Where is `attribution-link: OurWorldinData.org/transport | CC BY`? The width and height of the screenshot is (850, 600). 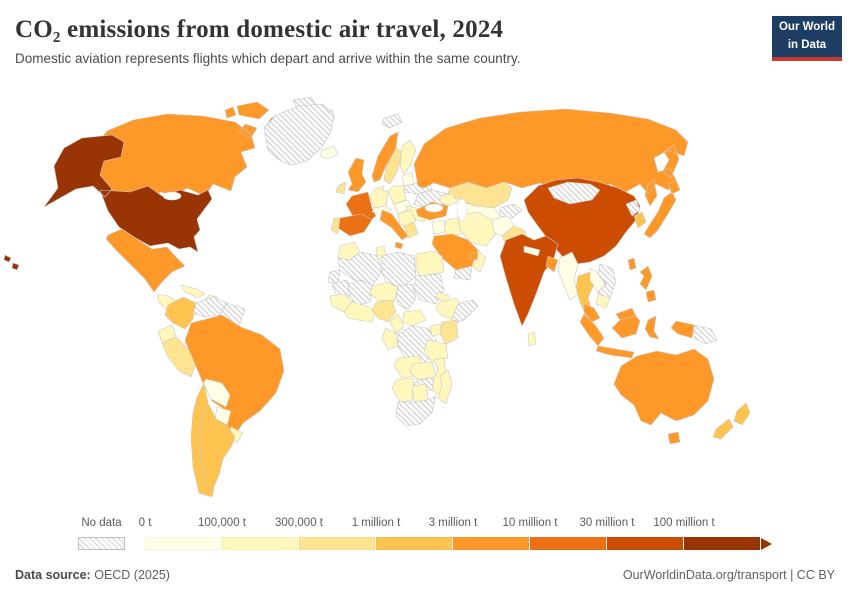 attribution-link: OurWorldinData.org/transport | CC BY is located at coordinates (728, 575).